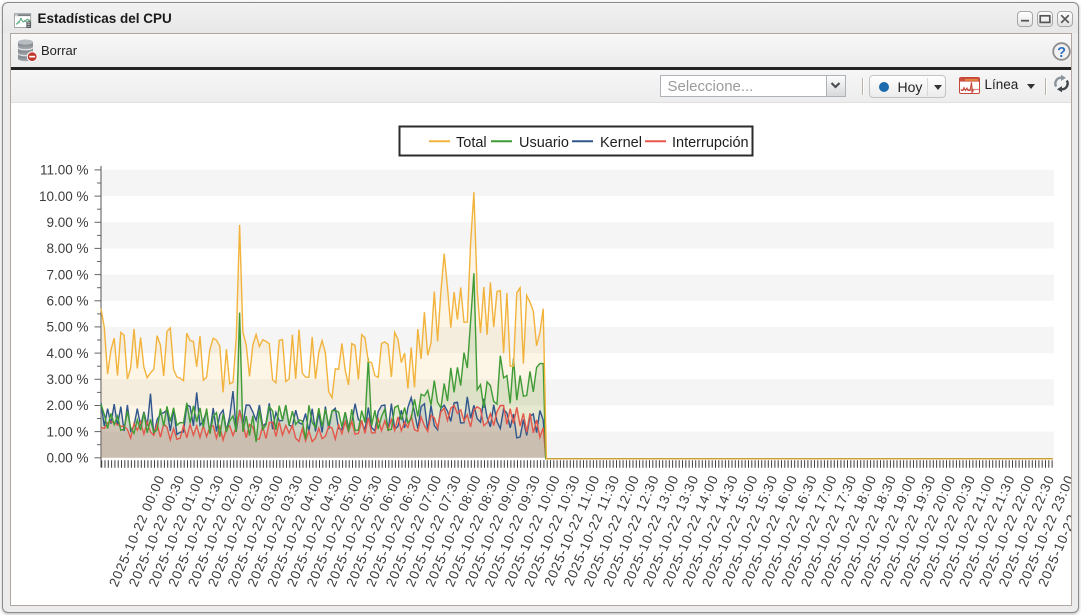  What do you see at coordinates (67, 301) in the screenshot?
I see `svg-text: 6.00 %` at bounding box center [67, 301].